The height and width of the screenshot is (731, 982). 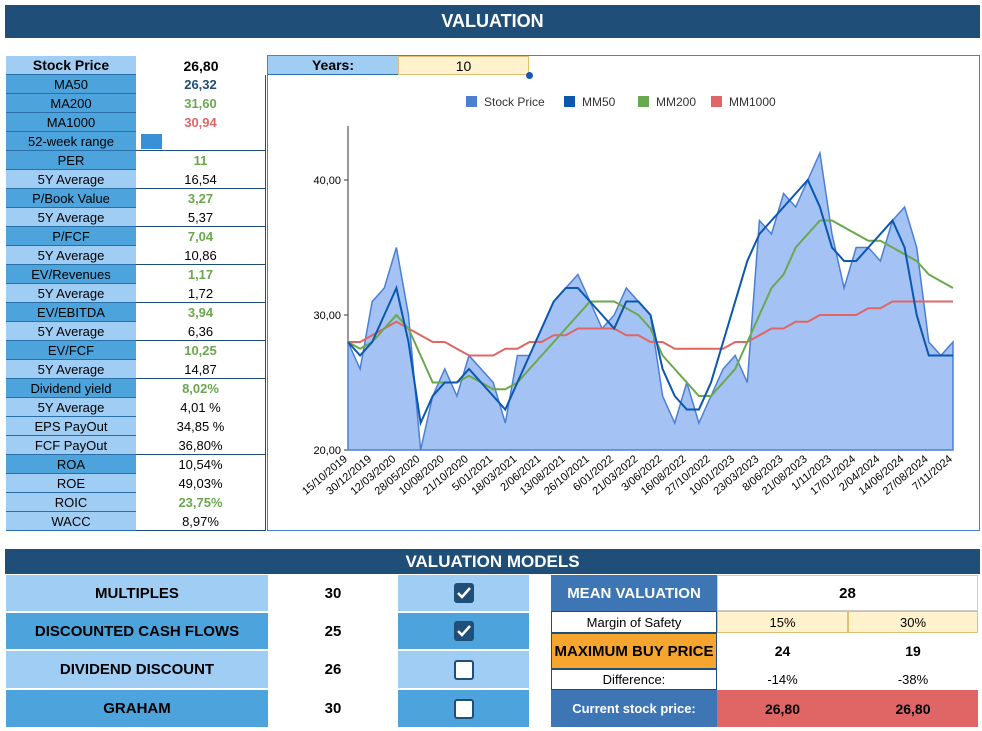 What do you see at coordinates (333, 65) in the screenshot?
I see `years-label: Years:` at bounding box center [333, 65].